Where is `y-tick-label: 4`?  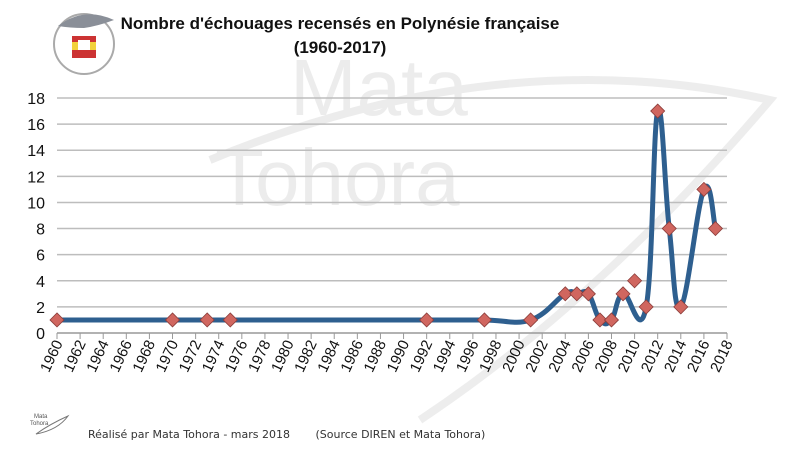
y-tick-label: 4 is located at coordinates (40, 282).